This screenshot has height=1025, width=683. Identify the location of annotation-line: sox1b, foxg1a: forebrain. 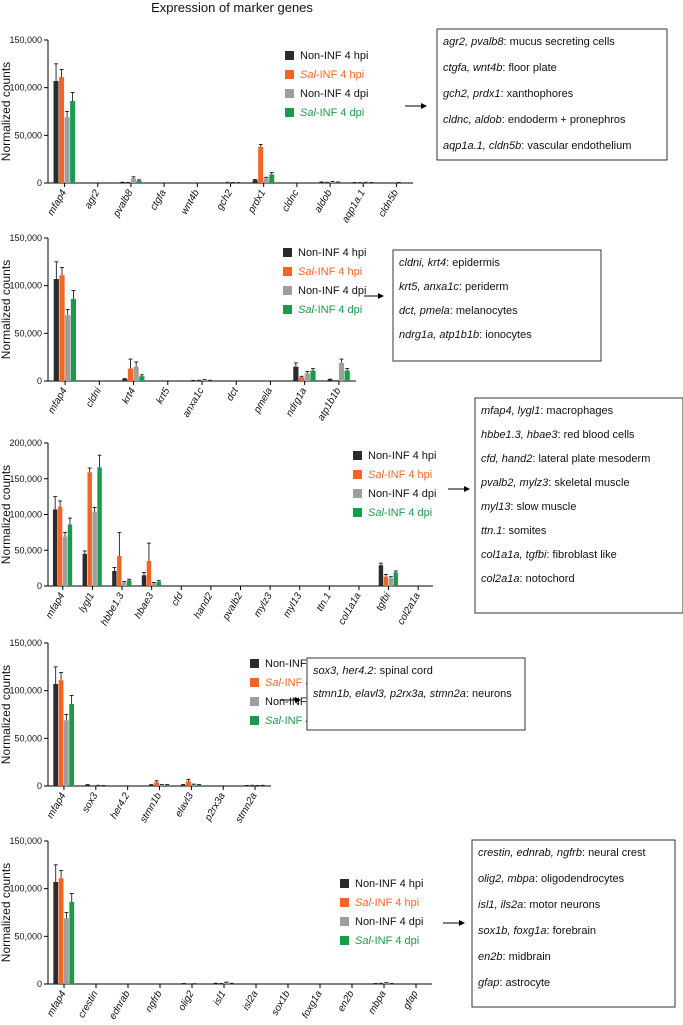
(537, 931).